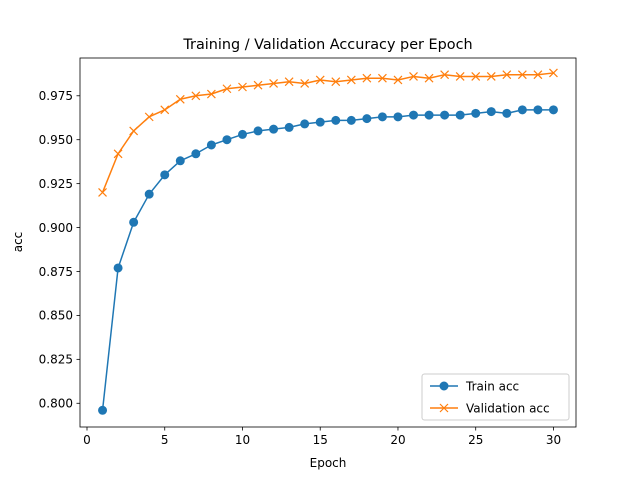 This screenshot has height=480, width=640. What do you see at coordinates (508, 408) in the screenshot?
I see `legend-label: Validation acc` at bounding box center [508, 408].